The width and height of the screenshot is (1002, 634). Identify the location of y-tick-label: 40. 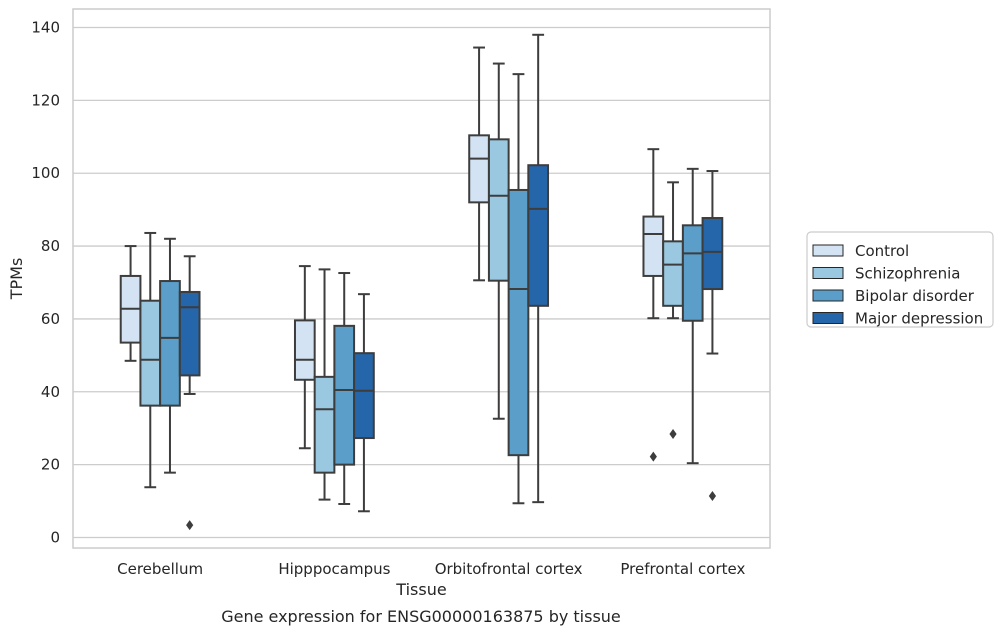
(50, 392).